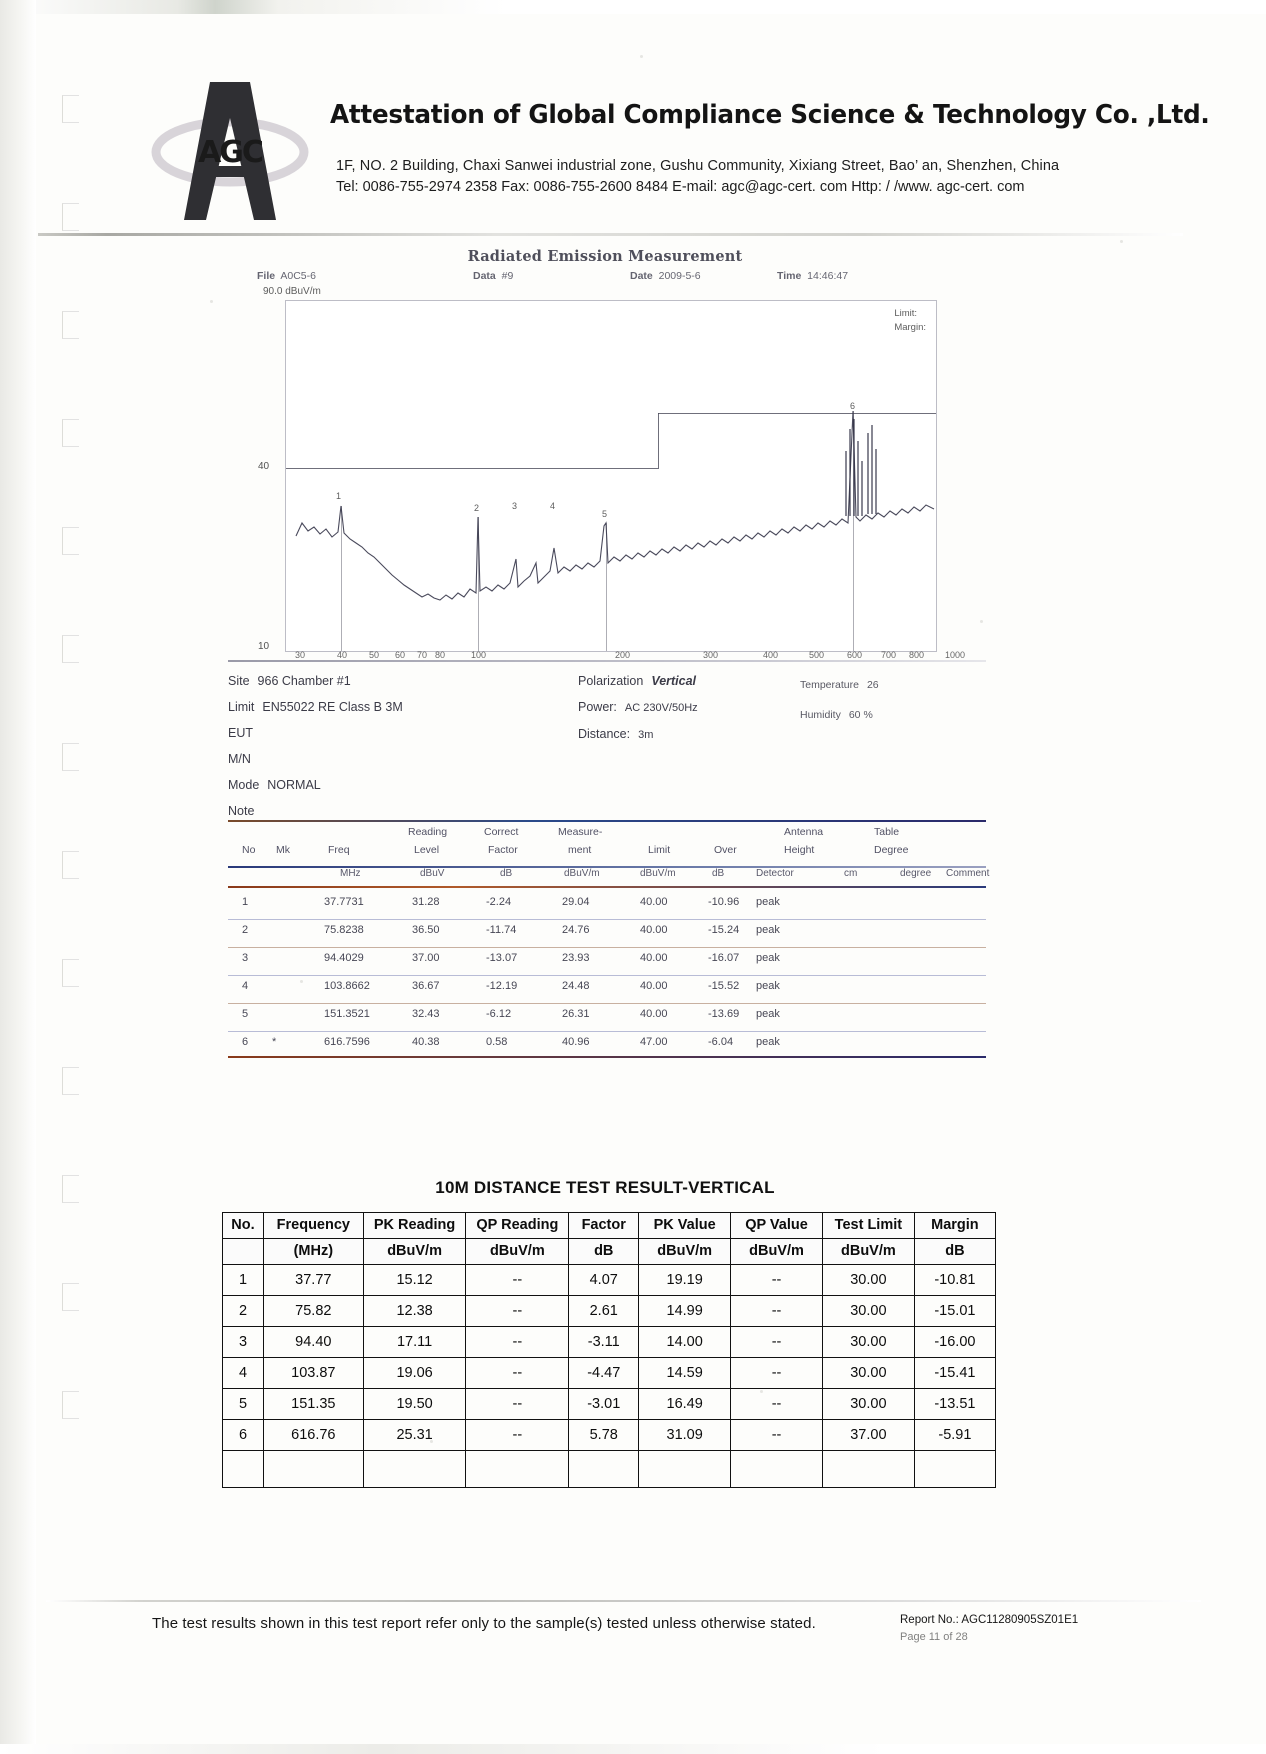  What do you see at coordinates (955, 1404) in the screenshot?
I see `result-cell-margin: -13.51` at bounding box center [955, 1404].